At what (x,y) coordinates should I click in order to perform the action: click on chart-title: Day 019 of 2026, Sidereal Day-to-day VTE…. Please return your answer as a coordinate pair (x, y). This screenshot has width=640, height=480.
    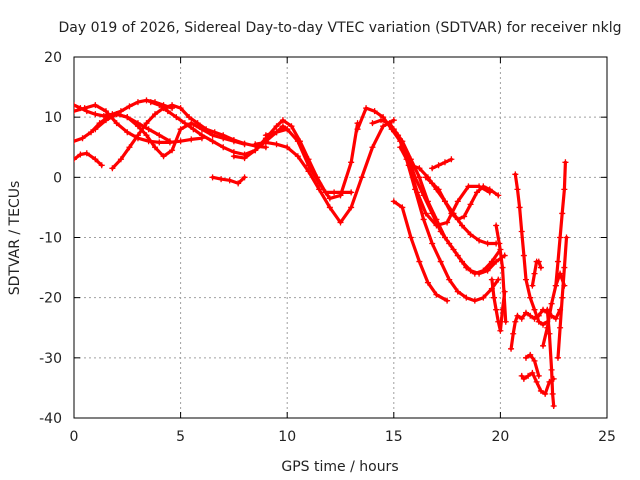
    Looking at the image, I should click on (340, 28).